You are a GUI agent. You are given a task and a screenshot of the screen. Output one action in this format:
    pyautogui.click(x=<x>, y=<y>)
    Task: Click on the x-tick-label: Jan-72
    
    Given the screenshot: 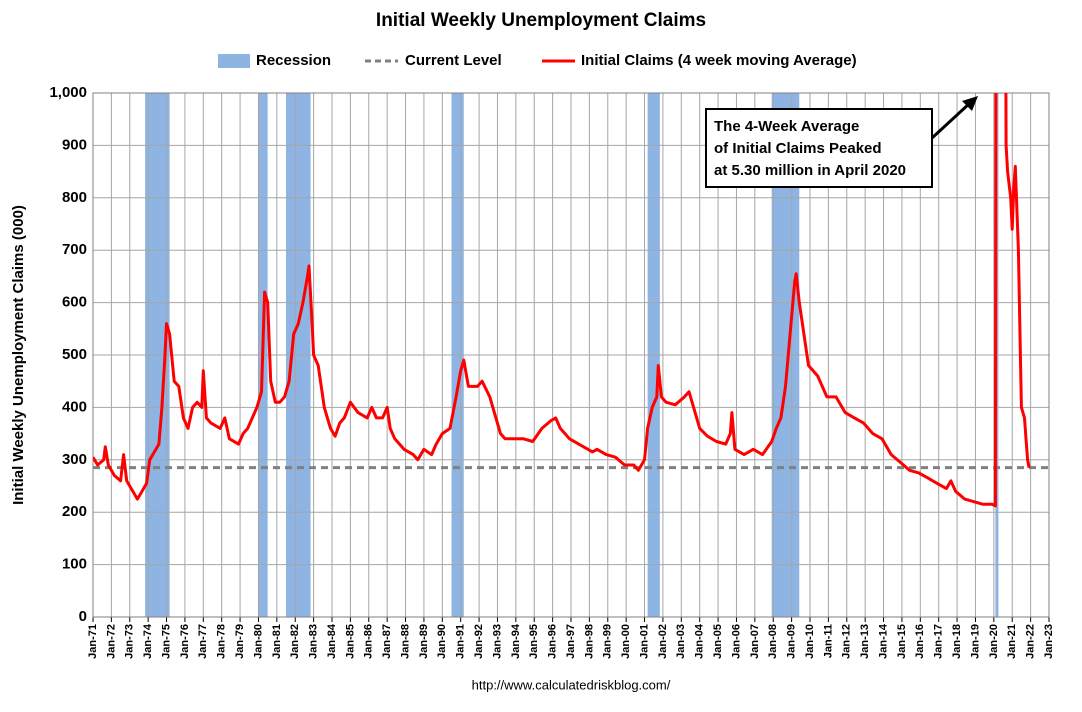 What is the action you would take?
    pyautogui.click(x=111, y=641)
    